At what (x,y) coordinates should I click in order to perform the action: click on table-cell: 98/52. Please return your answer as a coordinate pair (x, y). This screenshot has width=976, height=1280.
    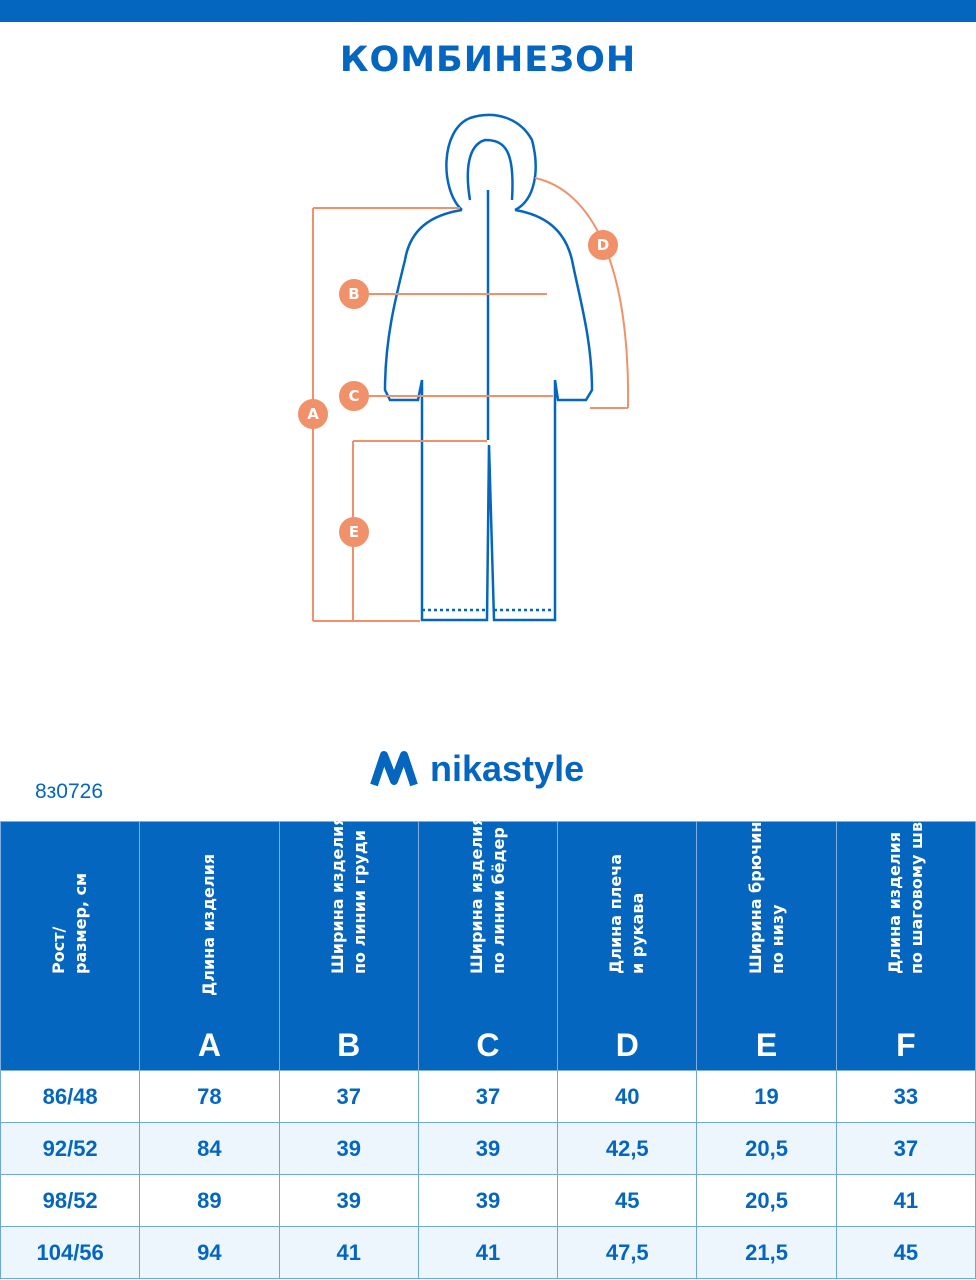
    Looking at the image, I should click on (70, 1200).